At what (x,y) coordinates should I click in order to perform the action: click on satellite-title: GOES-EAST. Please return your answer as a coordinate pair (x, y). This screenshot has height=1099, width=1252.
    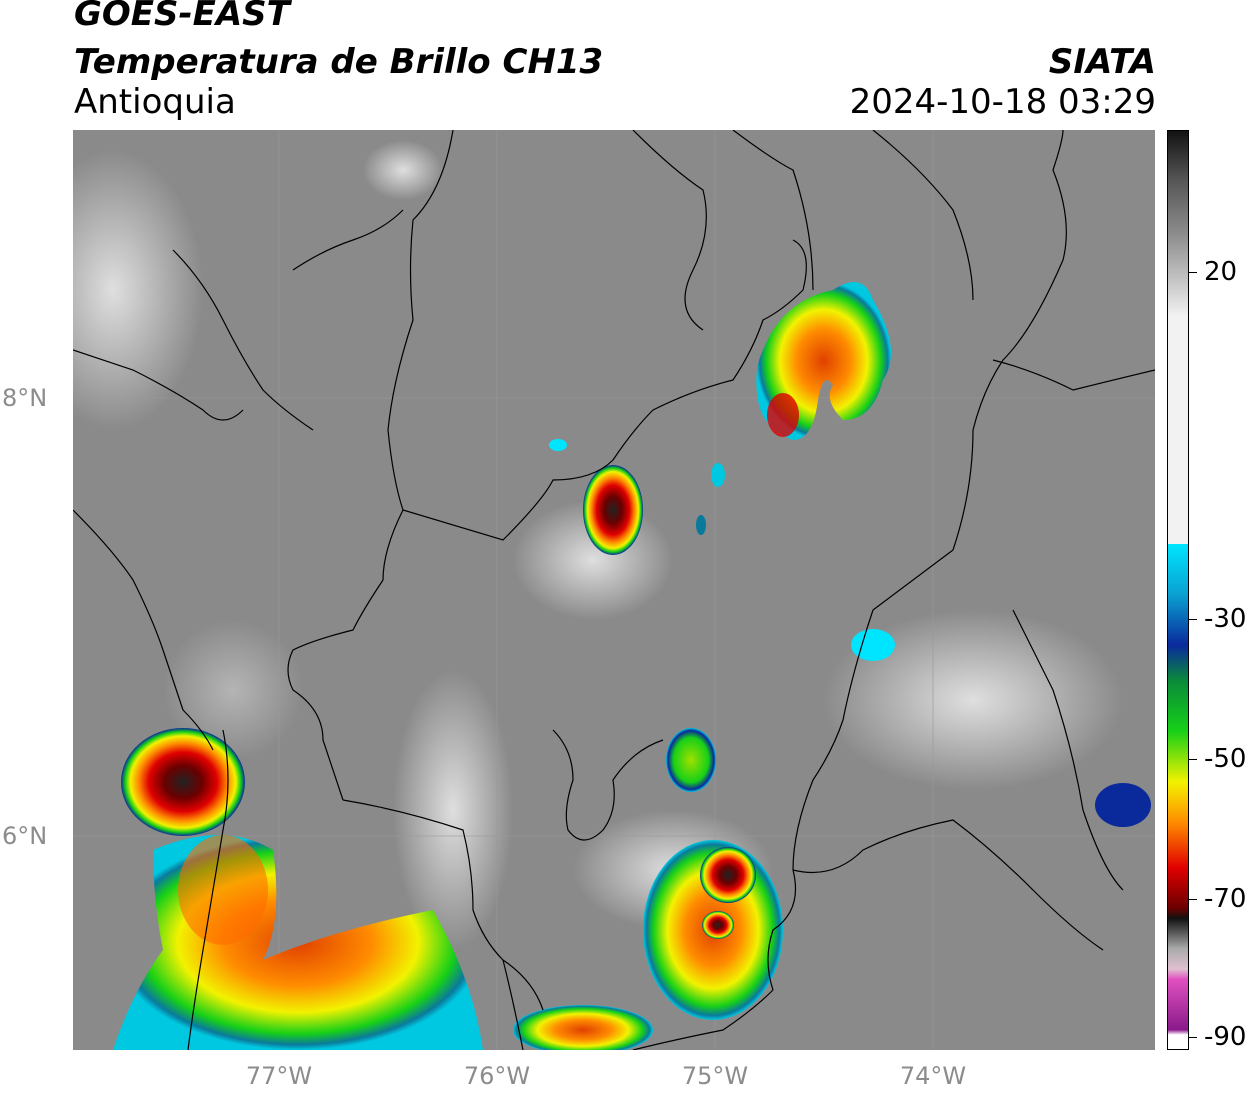
    Looking at the image, I should click on (182, 17).